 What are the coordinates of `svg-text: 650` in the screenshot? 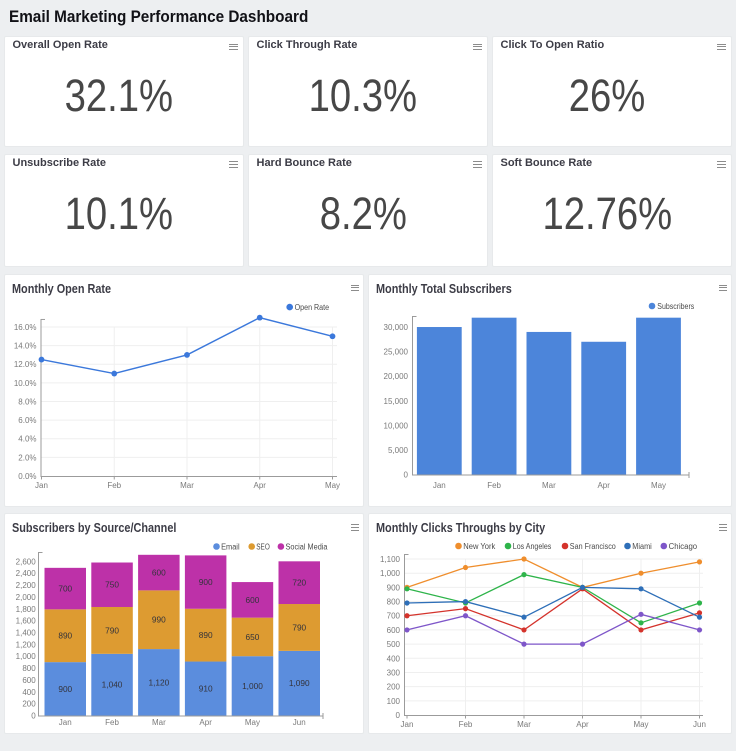 It's located at (252, 637).